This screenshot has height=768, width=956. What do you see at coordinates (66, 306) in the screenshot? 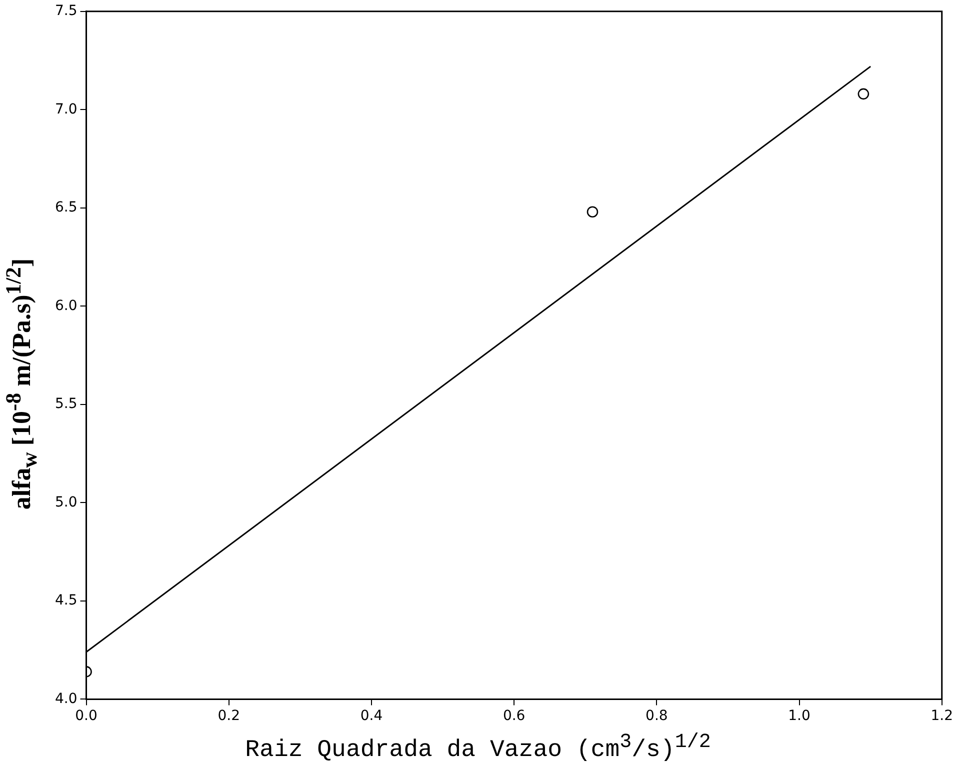
I see `y-tick-label: 6.0` at bounding box center [66, 306].